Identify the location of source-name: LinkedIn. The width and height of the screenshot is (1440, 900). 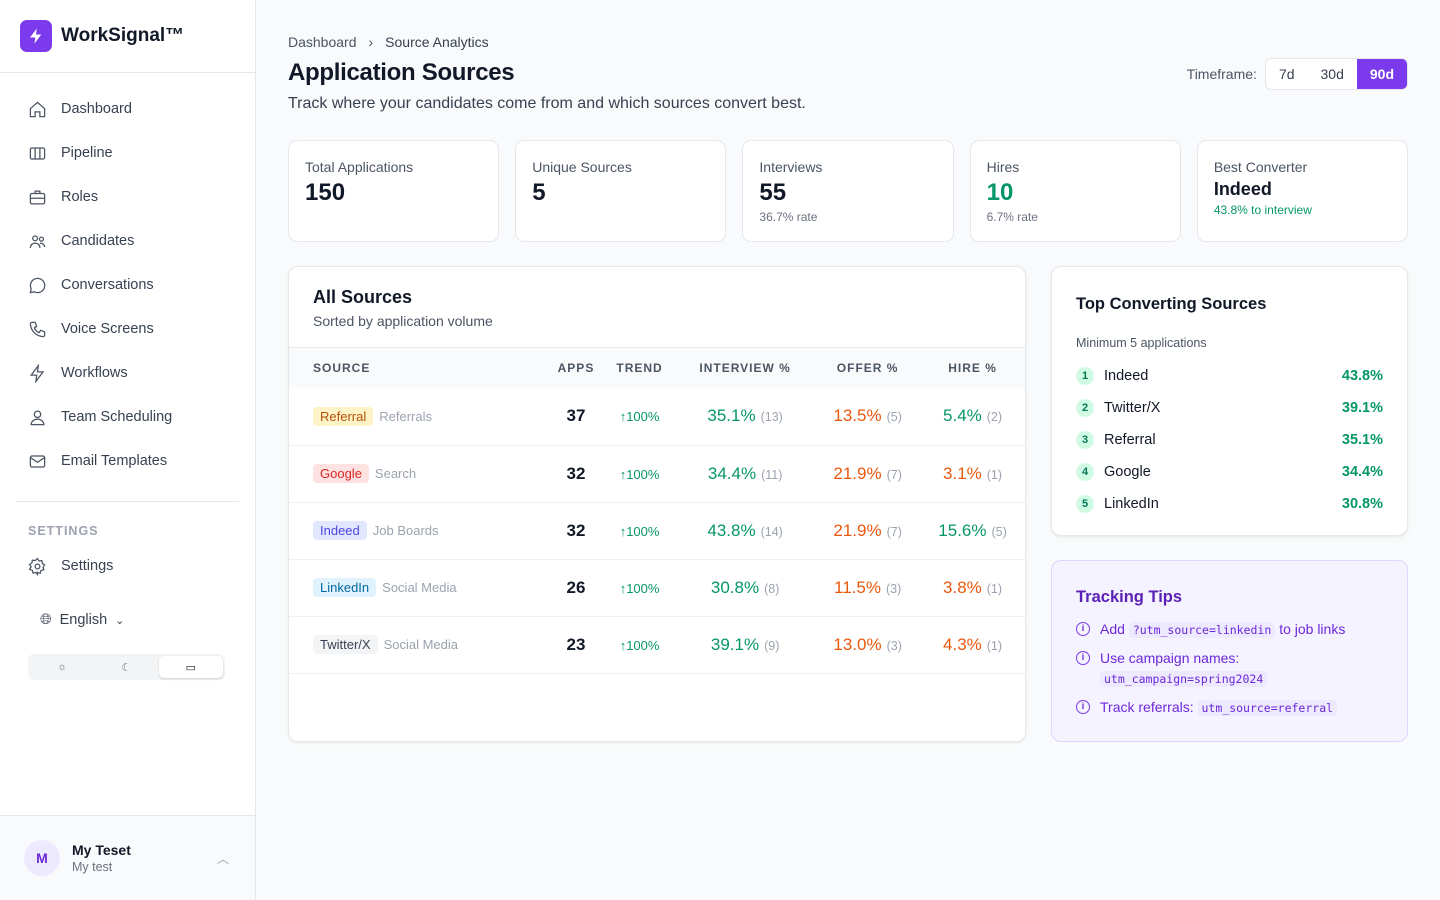
(1131, 504).